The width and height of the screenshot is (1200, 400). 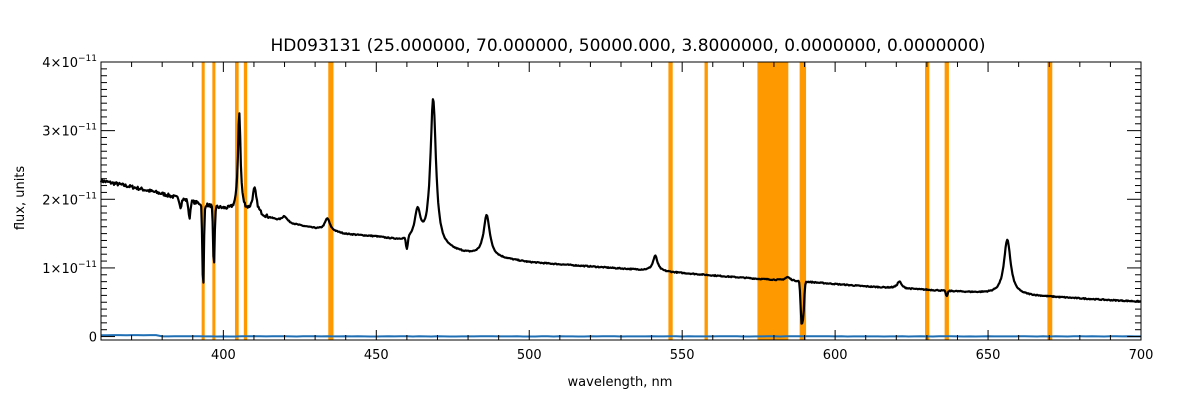 What do you see at coordinates (988, 355) in the screenshot?
I see `x-tick-label: 650` at bounding box center [988, 355].